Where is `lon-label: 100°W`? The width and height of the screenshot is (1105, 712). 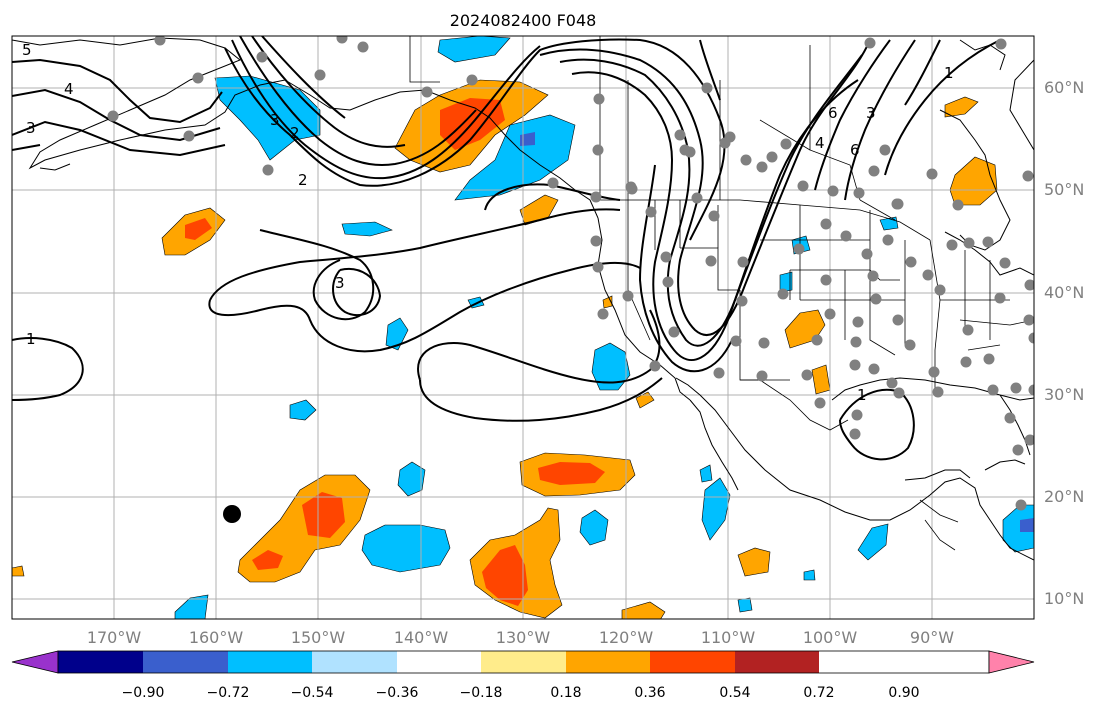 lon-label: 100°W is located at coordinates (830, 637).